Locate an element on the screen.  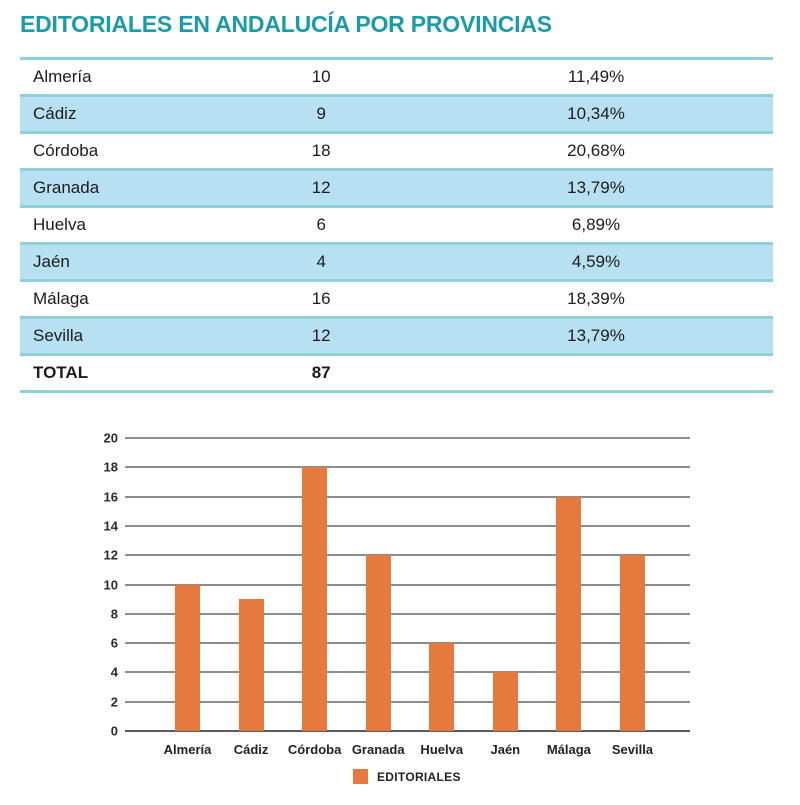
province-cell: Jaén is located at coordinates (51, 261).